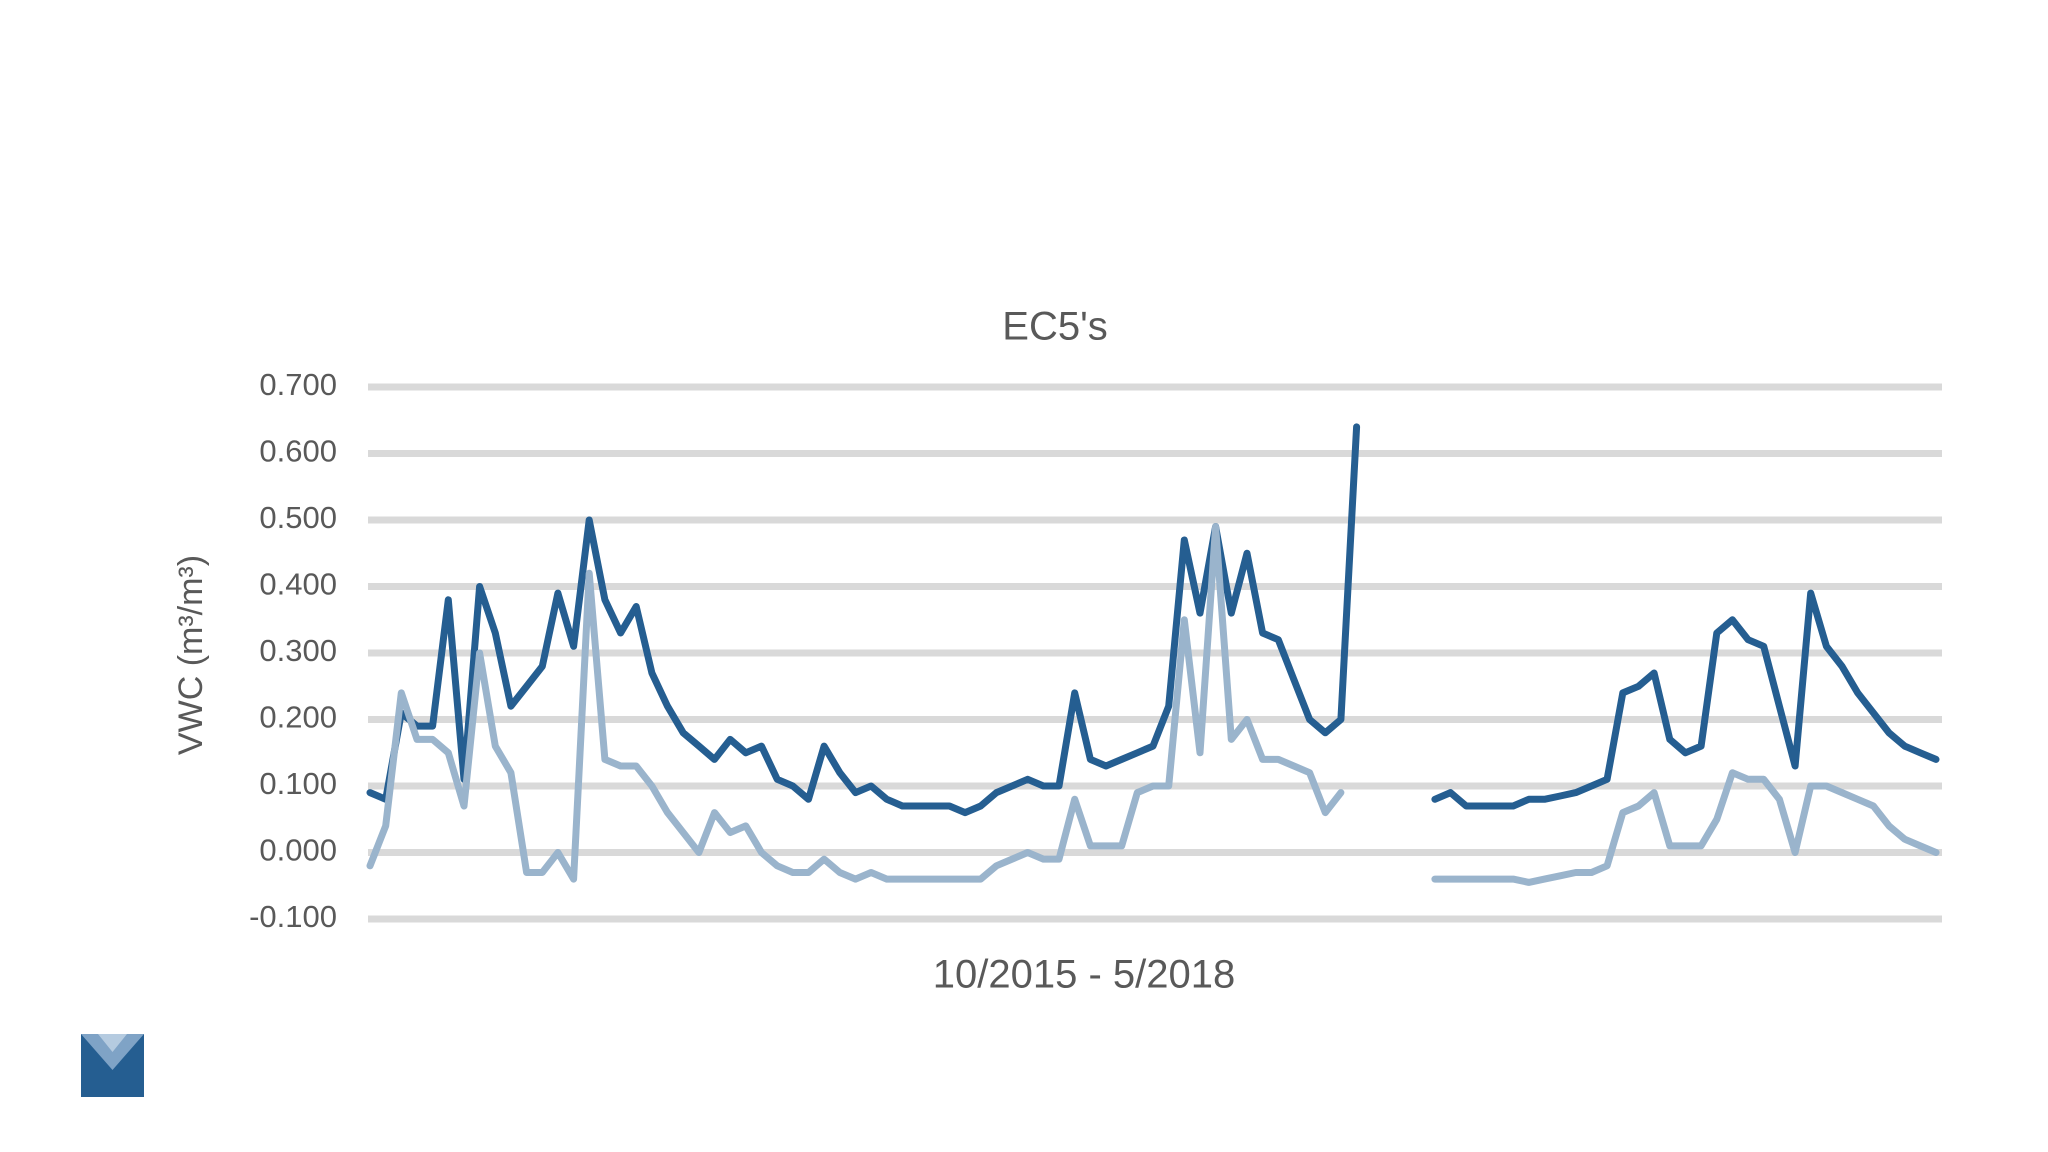 This screenshot has width=2048, height=1152. Describe the element at coordinates (1084, 975) in the screenshot. I see `x-axis-title: 10/2015 - 5/2018` at that location.